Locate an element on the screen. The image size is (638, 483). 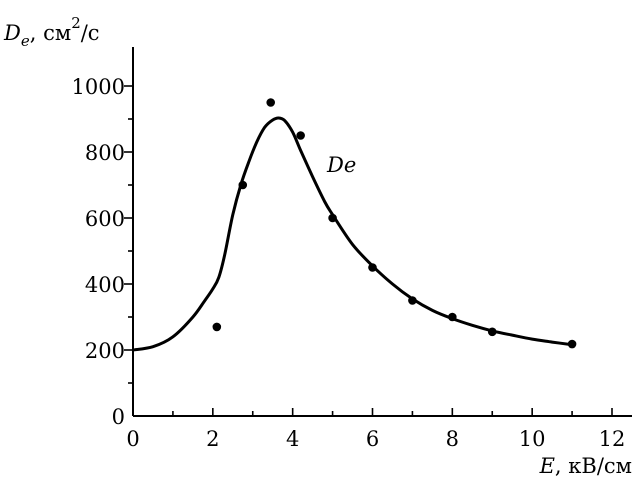
x-tick-label: 0 is located at coordinates (132, 439).